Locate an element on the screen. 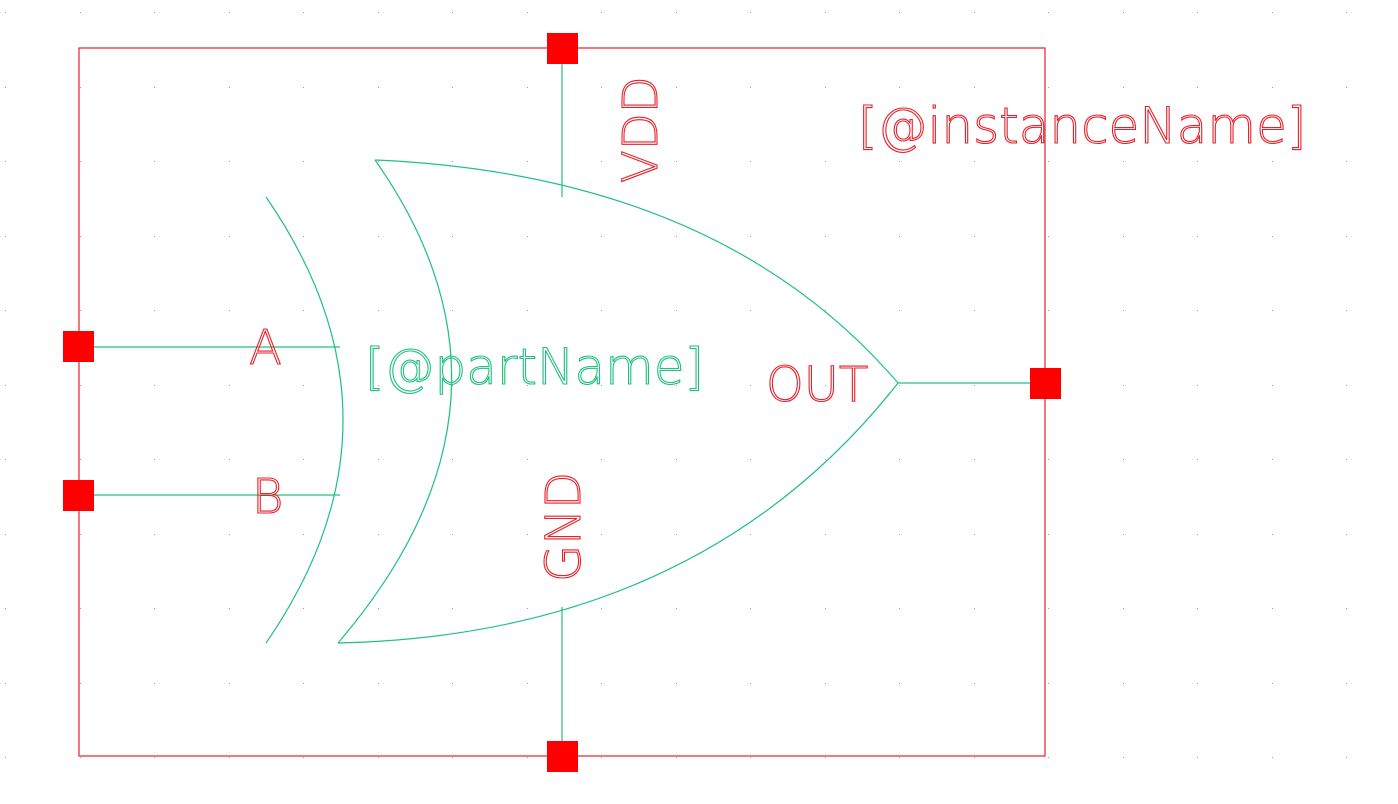  xor-extra-arc is located at coordinates (304, 420).